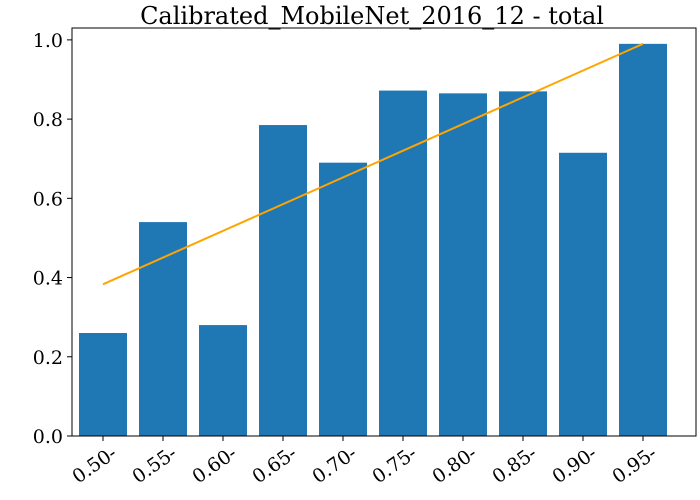  Describe the element at coordinates (48, 41) in the screenshot. I see `y-tick-label: 1.0` at that location.